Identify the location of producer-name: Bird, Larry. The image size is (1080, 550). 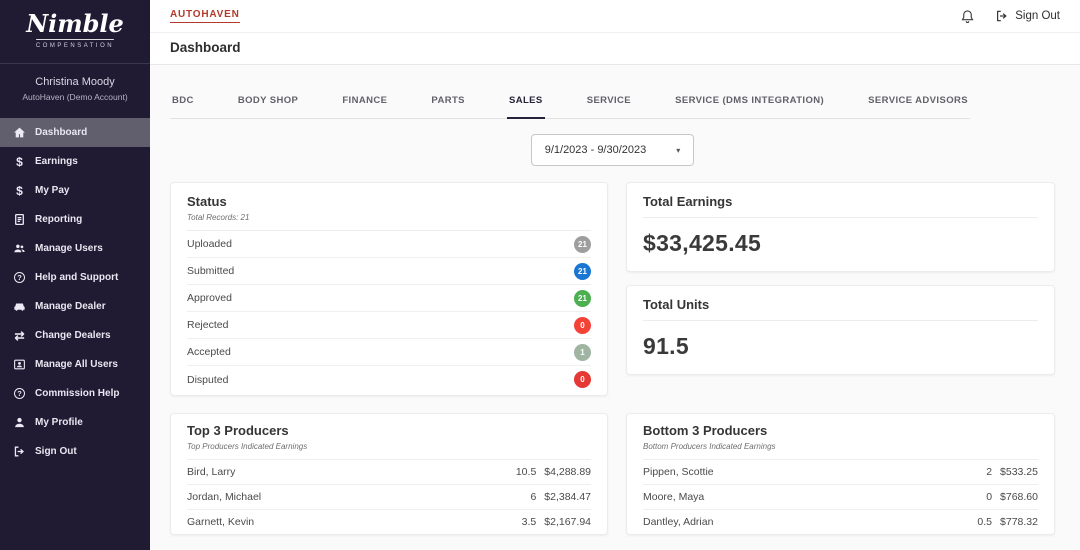
(211, 472).